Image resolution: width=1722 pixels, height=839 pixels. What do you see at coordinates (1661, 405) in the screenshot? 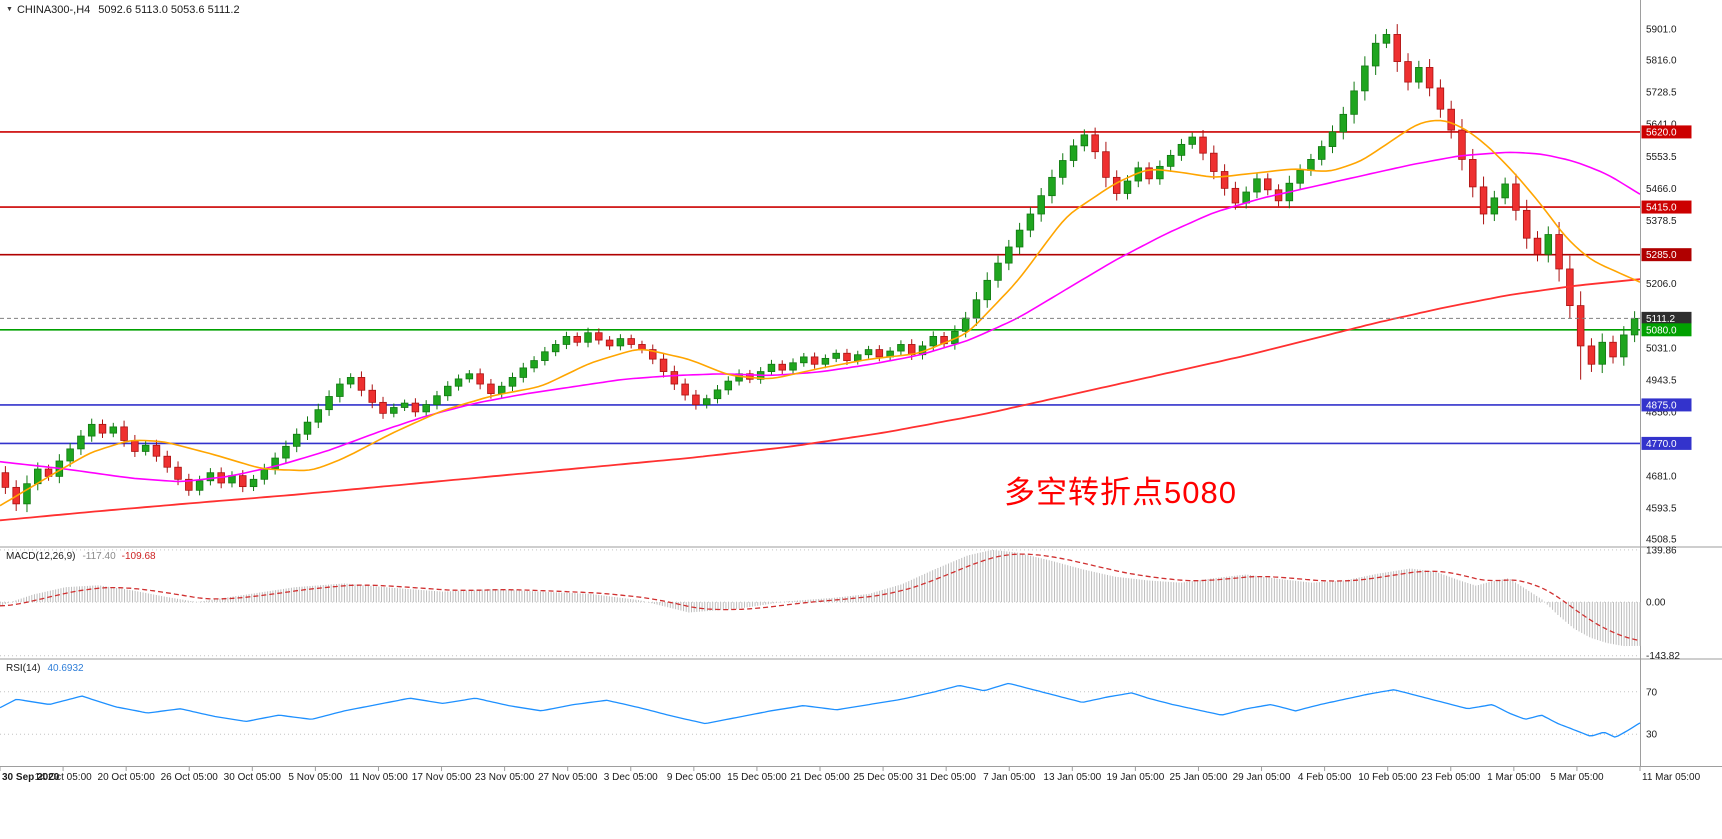
I see `price-flag-label: 4875.0` at bounding box center [1661, 405].